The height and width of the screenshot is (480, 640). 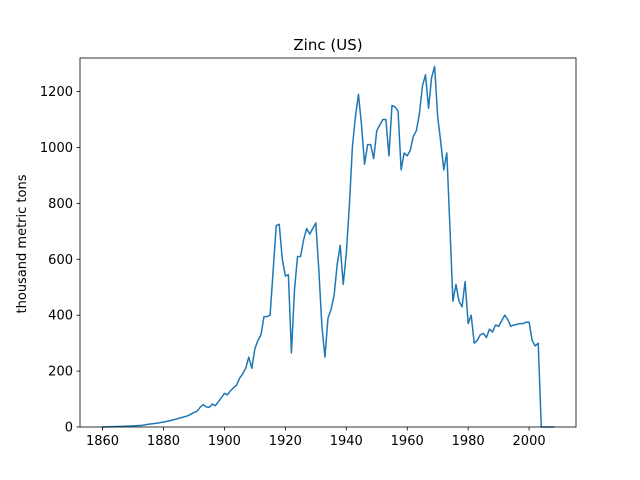 What do you see at coordinates (60, 372) in the screenshot?
I see `y-tick-label-200: 200` at bounding box center [60, 372].